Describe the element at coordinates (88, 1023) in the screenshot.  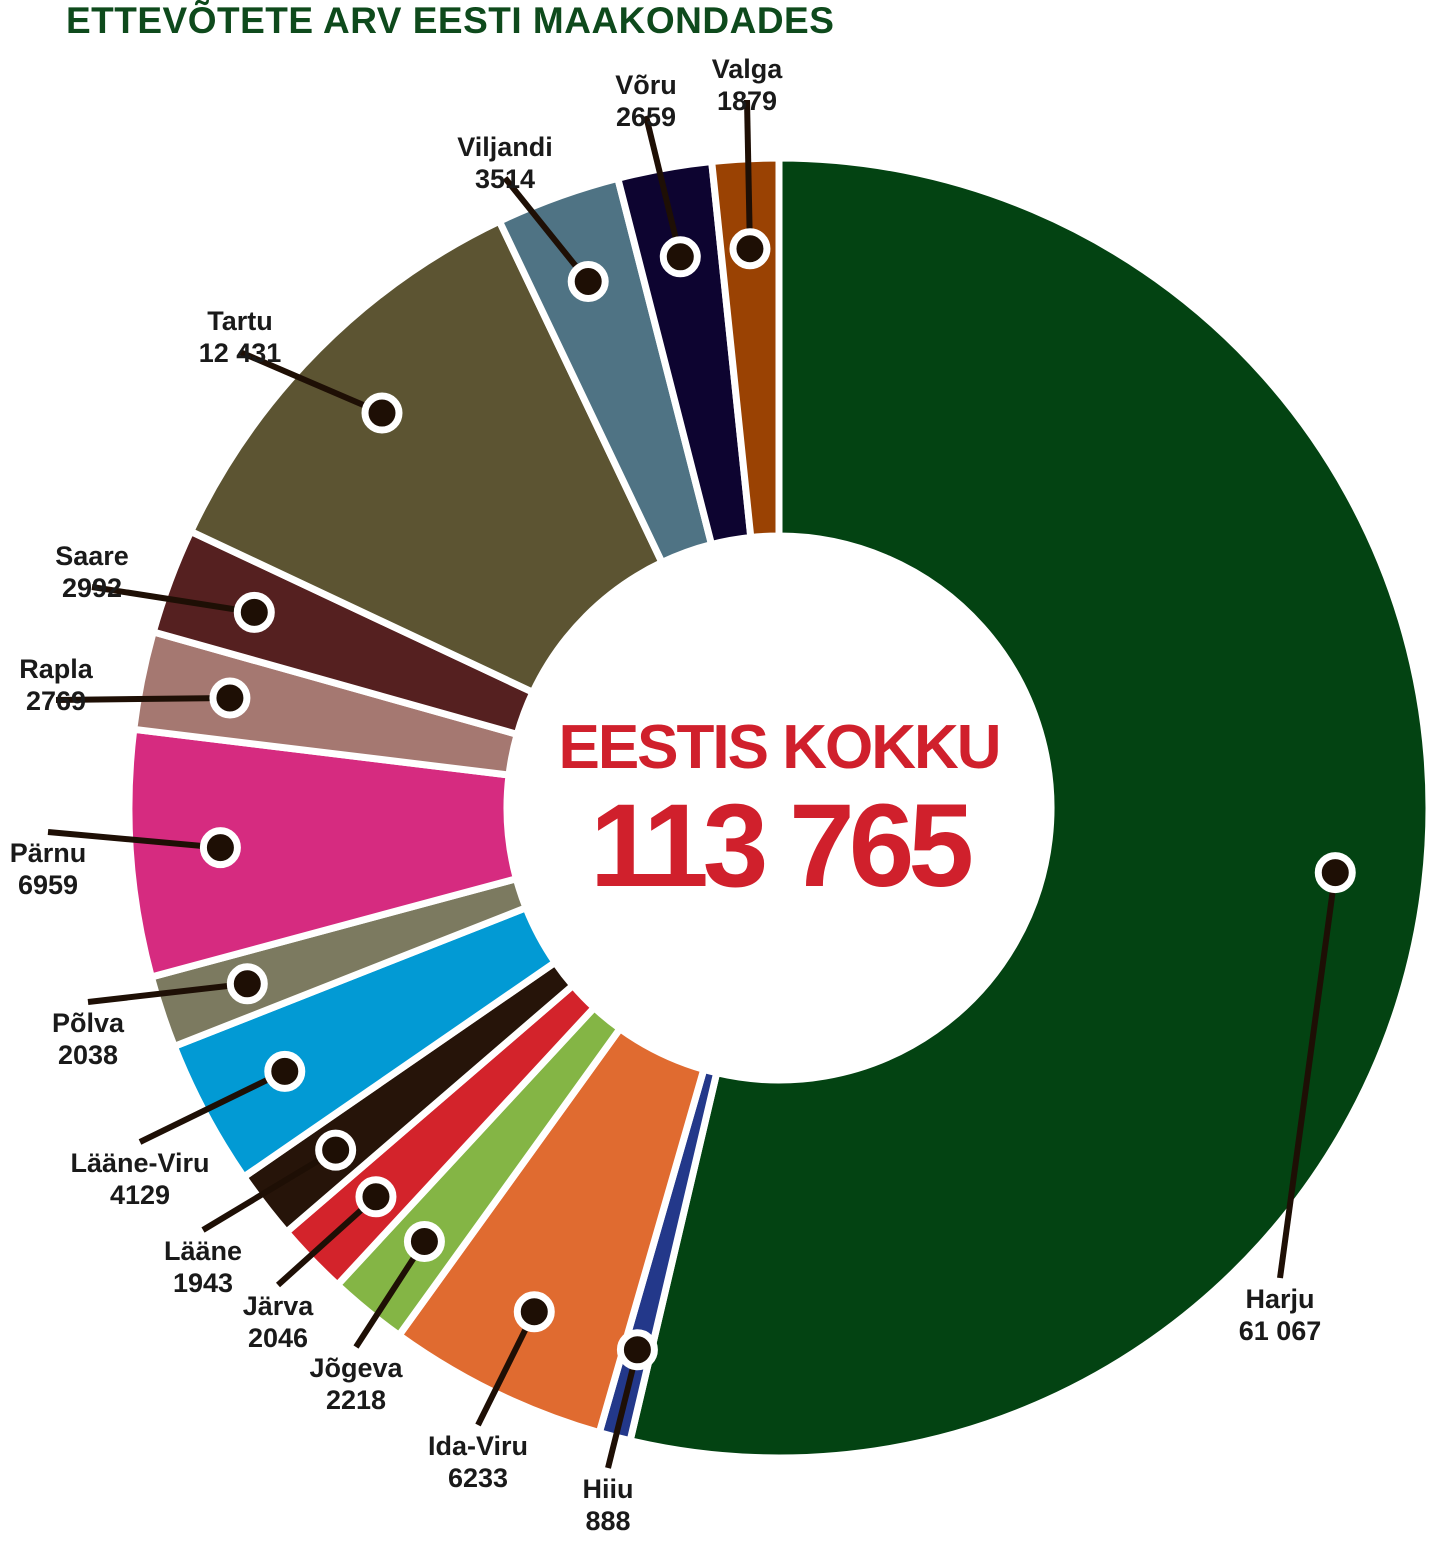
I see `label-name-polva: Põlva` at that location.